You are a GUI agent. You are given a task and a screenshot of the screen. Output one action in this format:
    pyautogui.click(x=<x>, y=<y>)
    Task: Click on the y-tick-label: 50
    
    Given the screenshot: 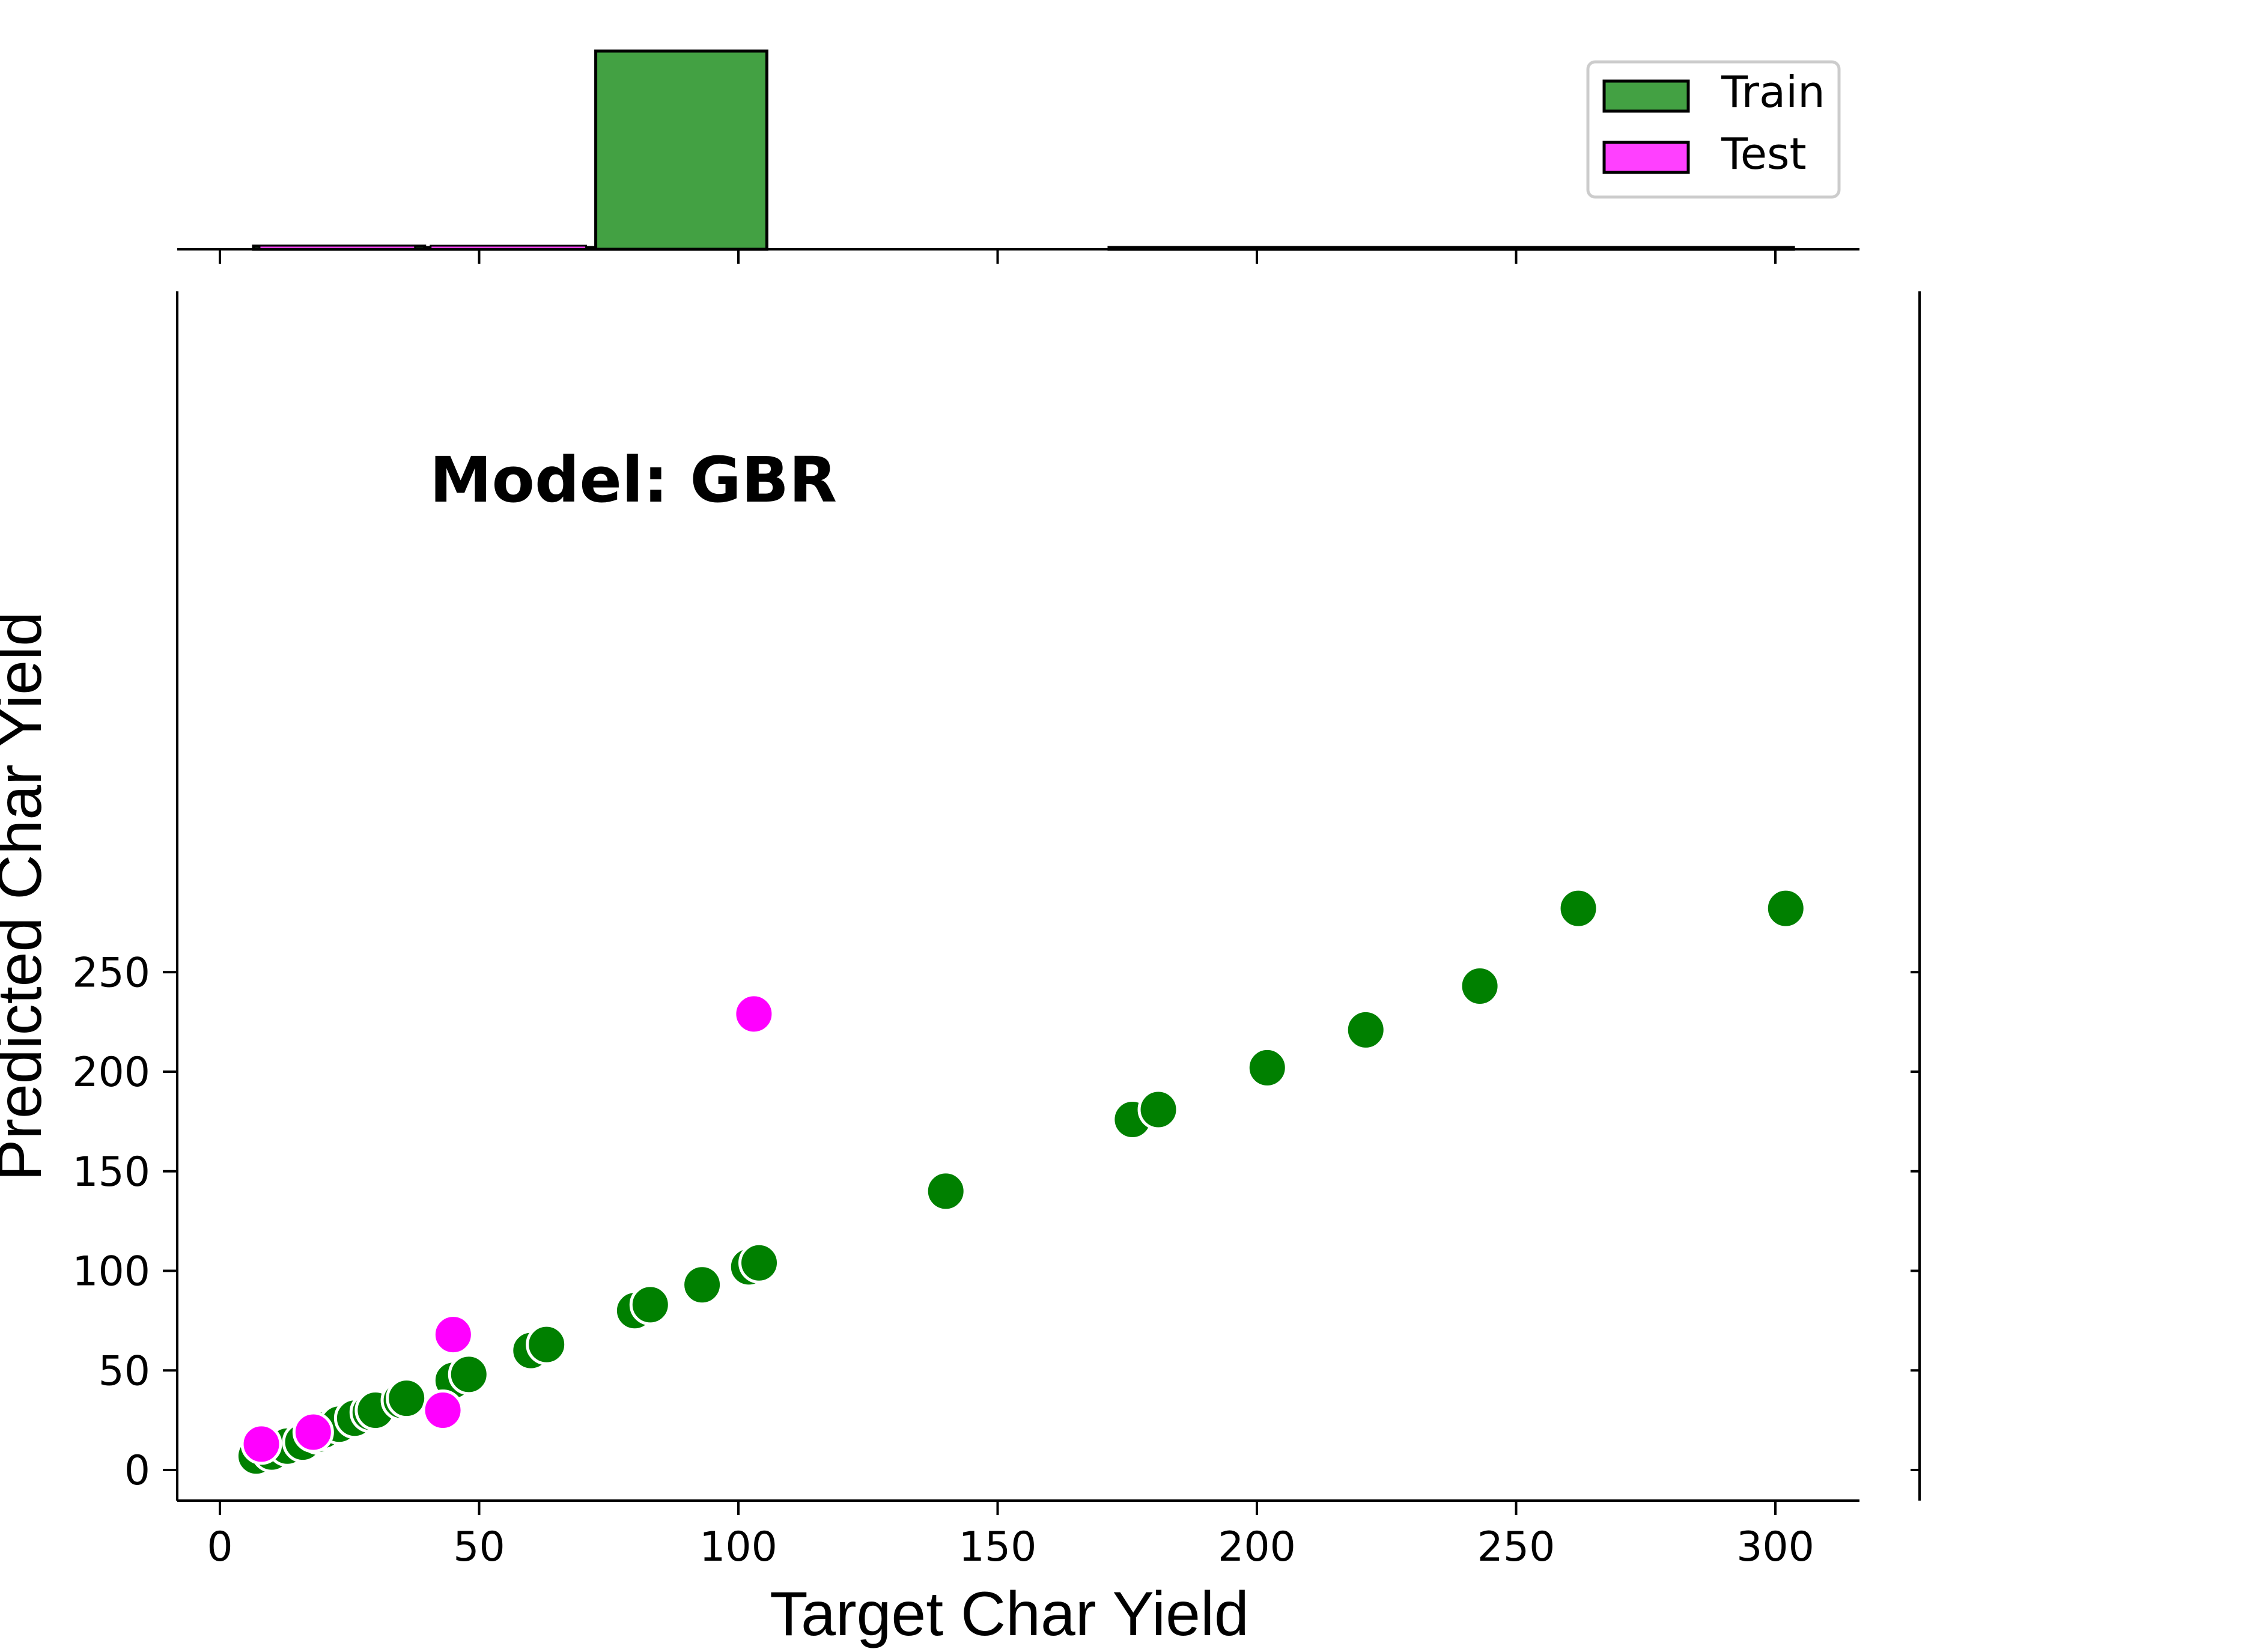 What is the action you would take?
    pyautogui.click(x=124, y=1371)
    